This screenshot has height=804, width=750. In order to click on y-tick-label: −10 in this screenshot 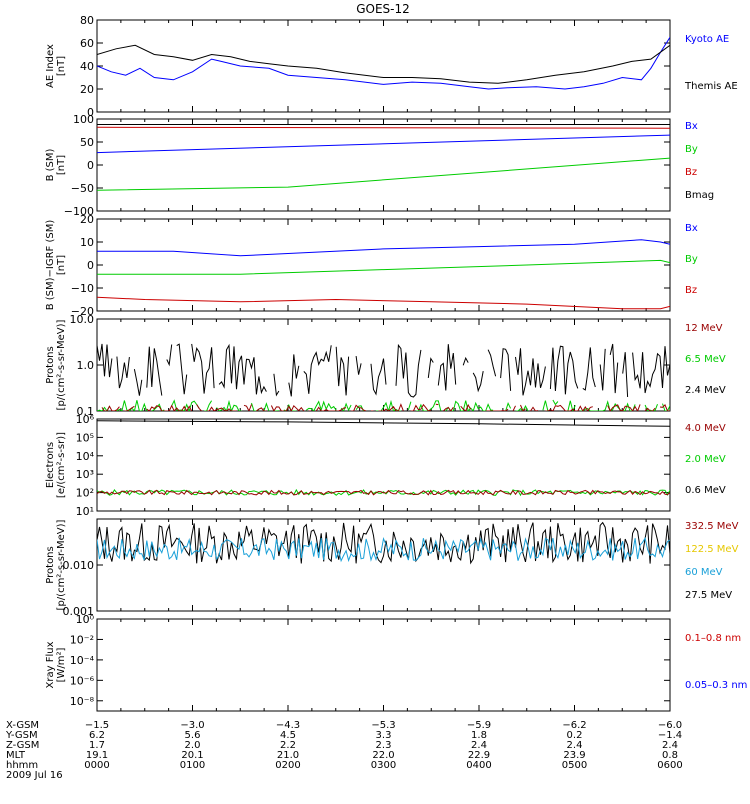, I will do `click(82, 288)`.